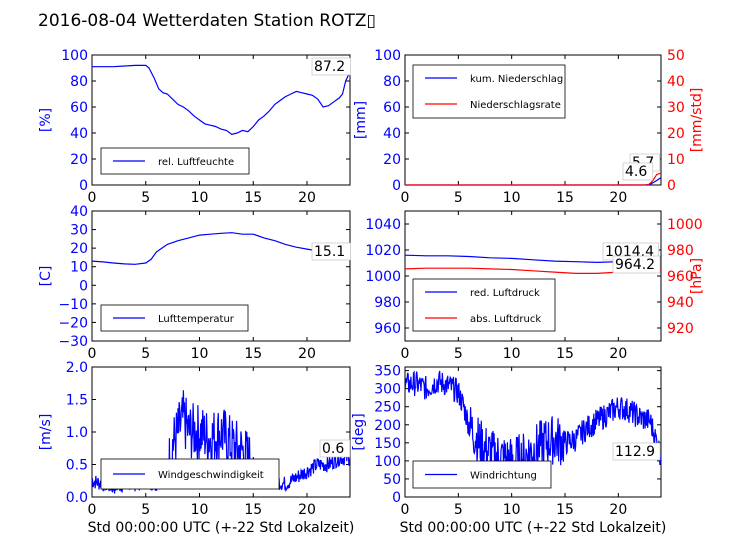 The width and height of the screenshot is (736, 552). What do you see at coordinates (635, 265) in the screenshot?
I see `annotation-value: 964.2` at bounding box center [635, 265].